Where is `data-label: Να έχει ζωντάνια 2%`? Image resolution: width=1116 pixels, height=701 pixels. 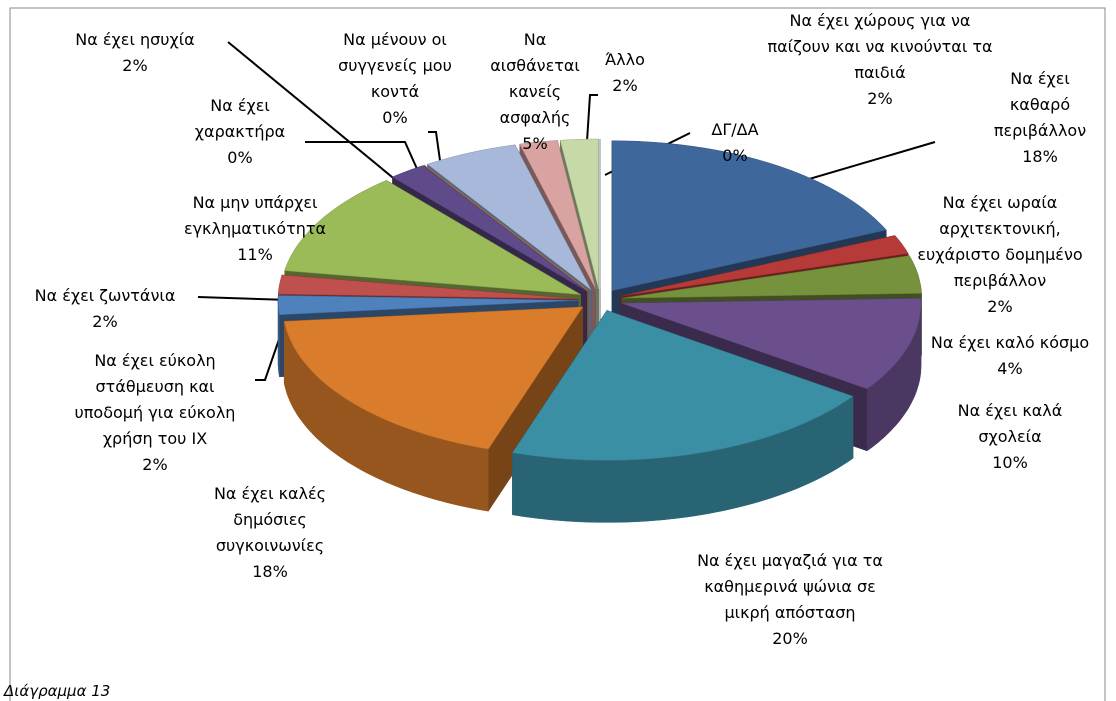 data-label: Να έχει ζωντάνια 2% is located at coordinates (105, 309).